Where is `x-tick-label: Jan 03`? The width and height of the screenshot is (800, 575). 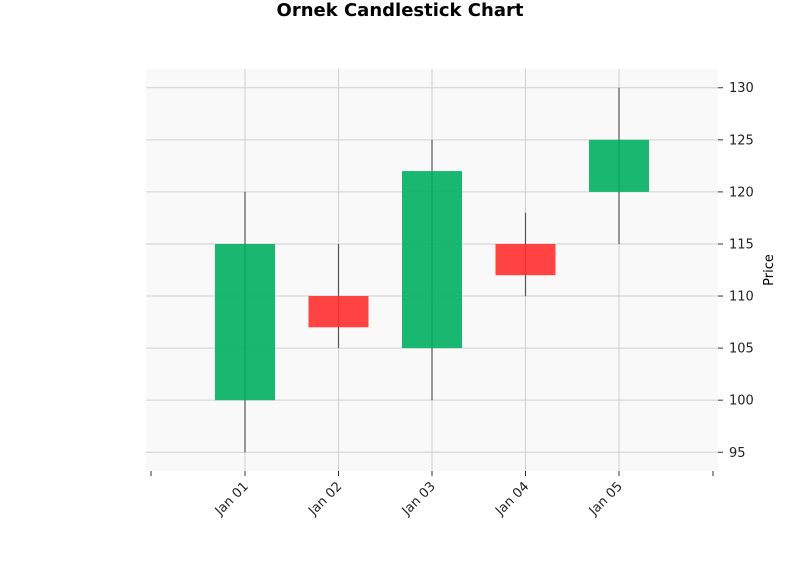
x-tick-label: Jan 03 is located at coordinates (419, 499).